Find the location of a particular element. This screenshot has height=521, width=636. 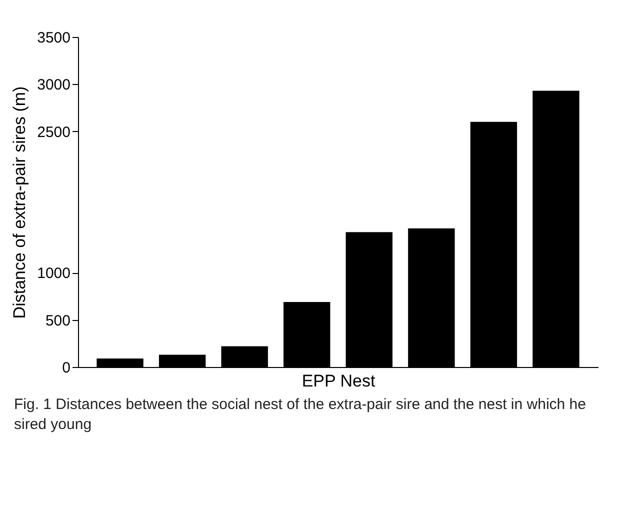

x-axis-title: EPP Nest is located at coordinates (339, 381).